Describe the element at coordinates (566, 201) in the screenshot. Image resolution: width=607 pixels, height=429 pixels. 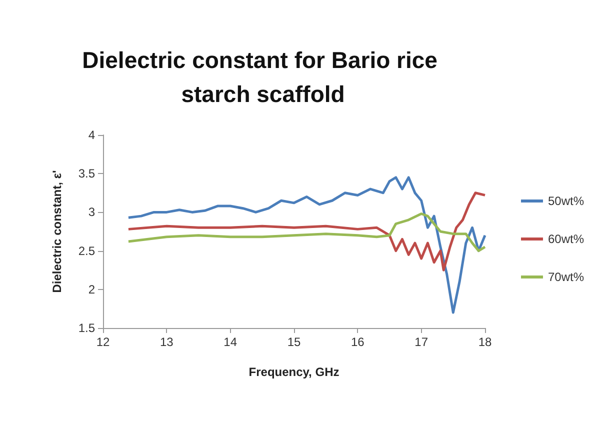
I see `legend-label: 50wt%` at that location.